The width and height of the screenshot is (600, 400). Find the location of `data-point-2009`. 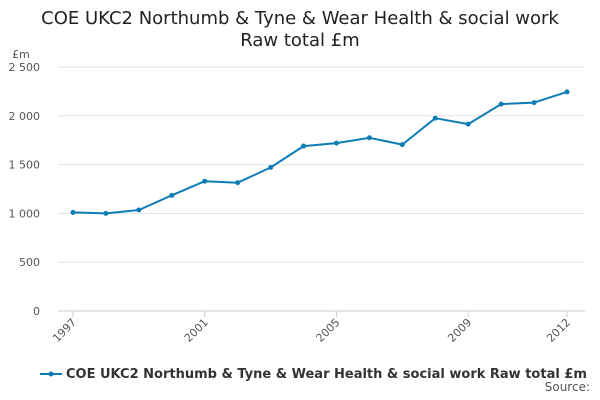

data-point-2009 is located at coordinates (468, 124).